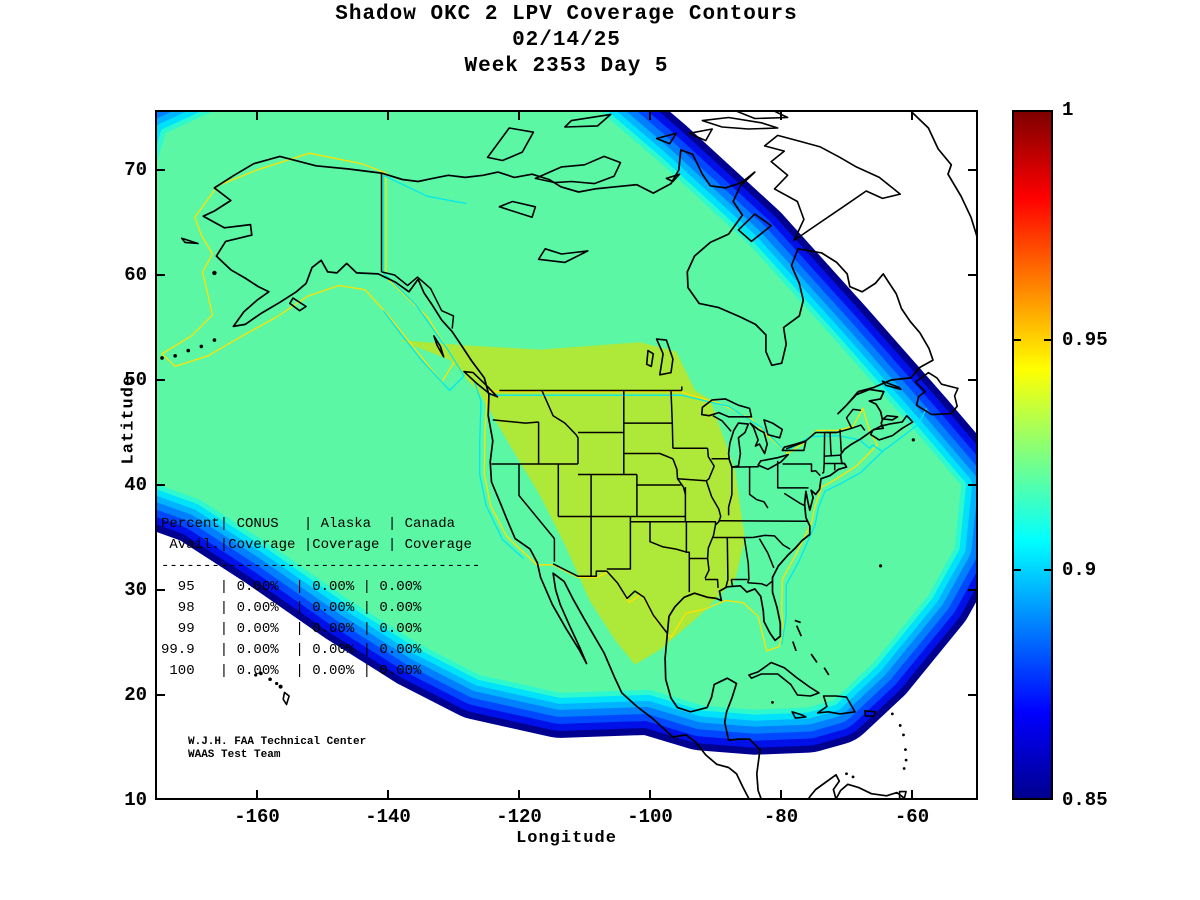 This screenshot has width=1200, height=900. What do you see at coordinates (1085, 340) in the screenshot?
I see `colorbar-tick-label: 0.95` at bounding box center [1085, 340].